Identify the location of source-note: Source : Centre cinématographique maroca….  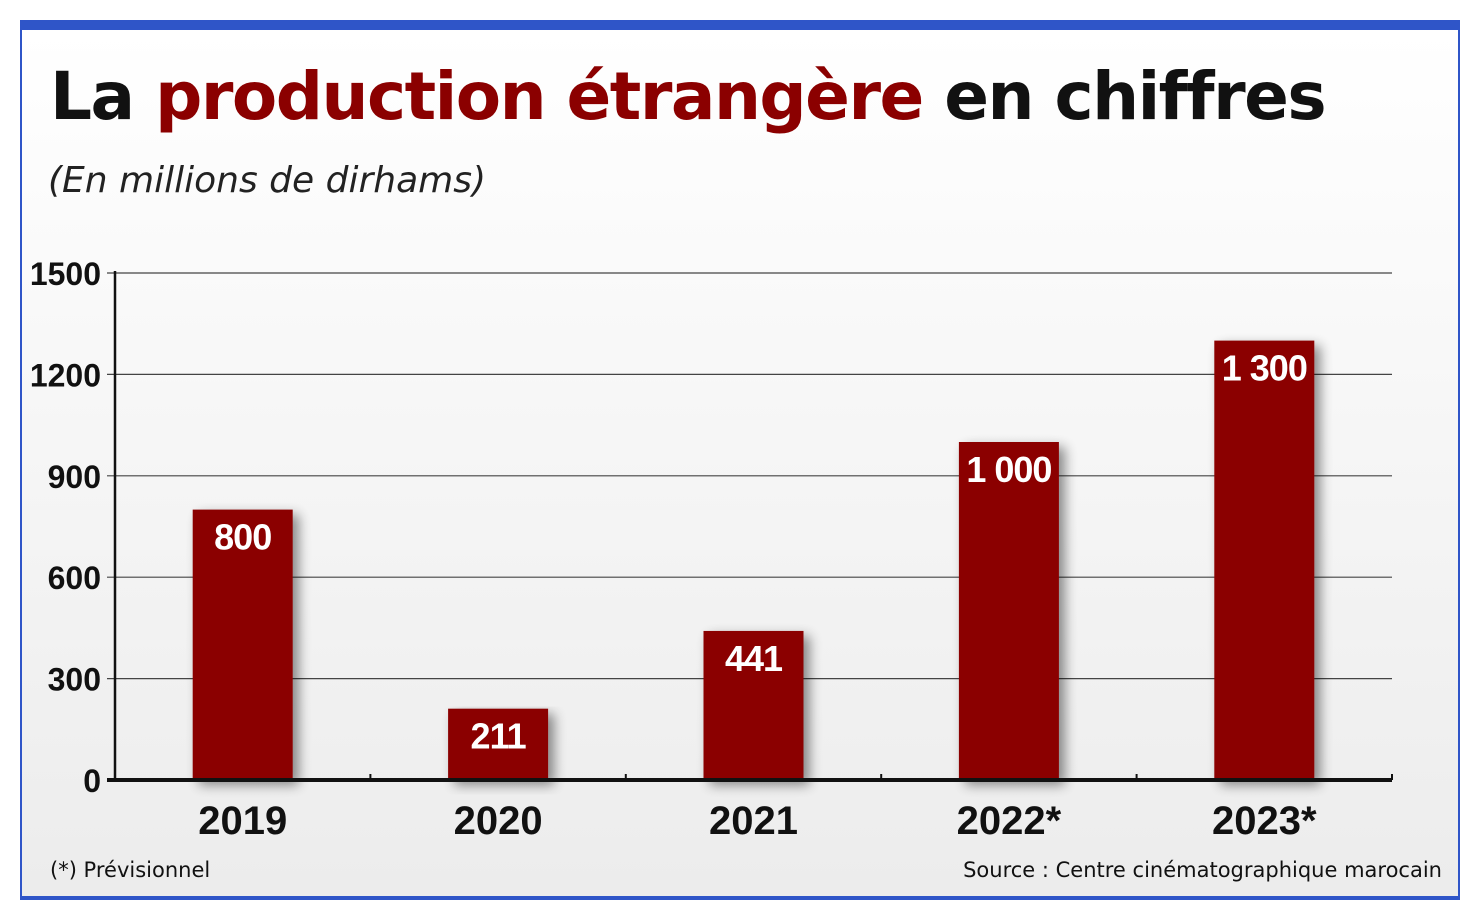
(1202, 870).